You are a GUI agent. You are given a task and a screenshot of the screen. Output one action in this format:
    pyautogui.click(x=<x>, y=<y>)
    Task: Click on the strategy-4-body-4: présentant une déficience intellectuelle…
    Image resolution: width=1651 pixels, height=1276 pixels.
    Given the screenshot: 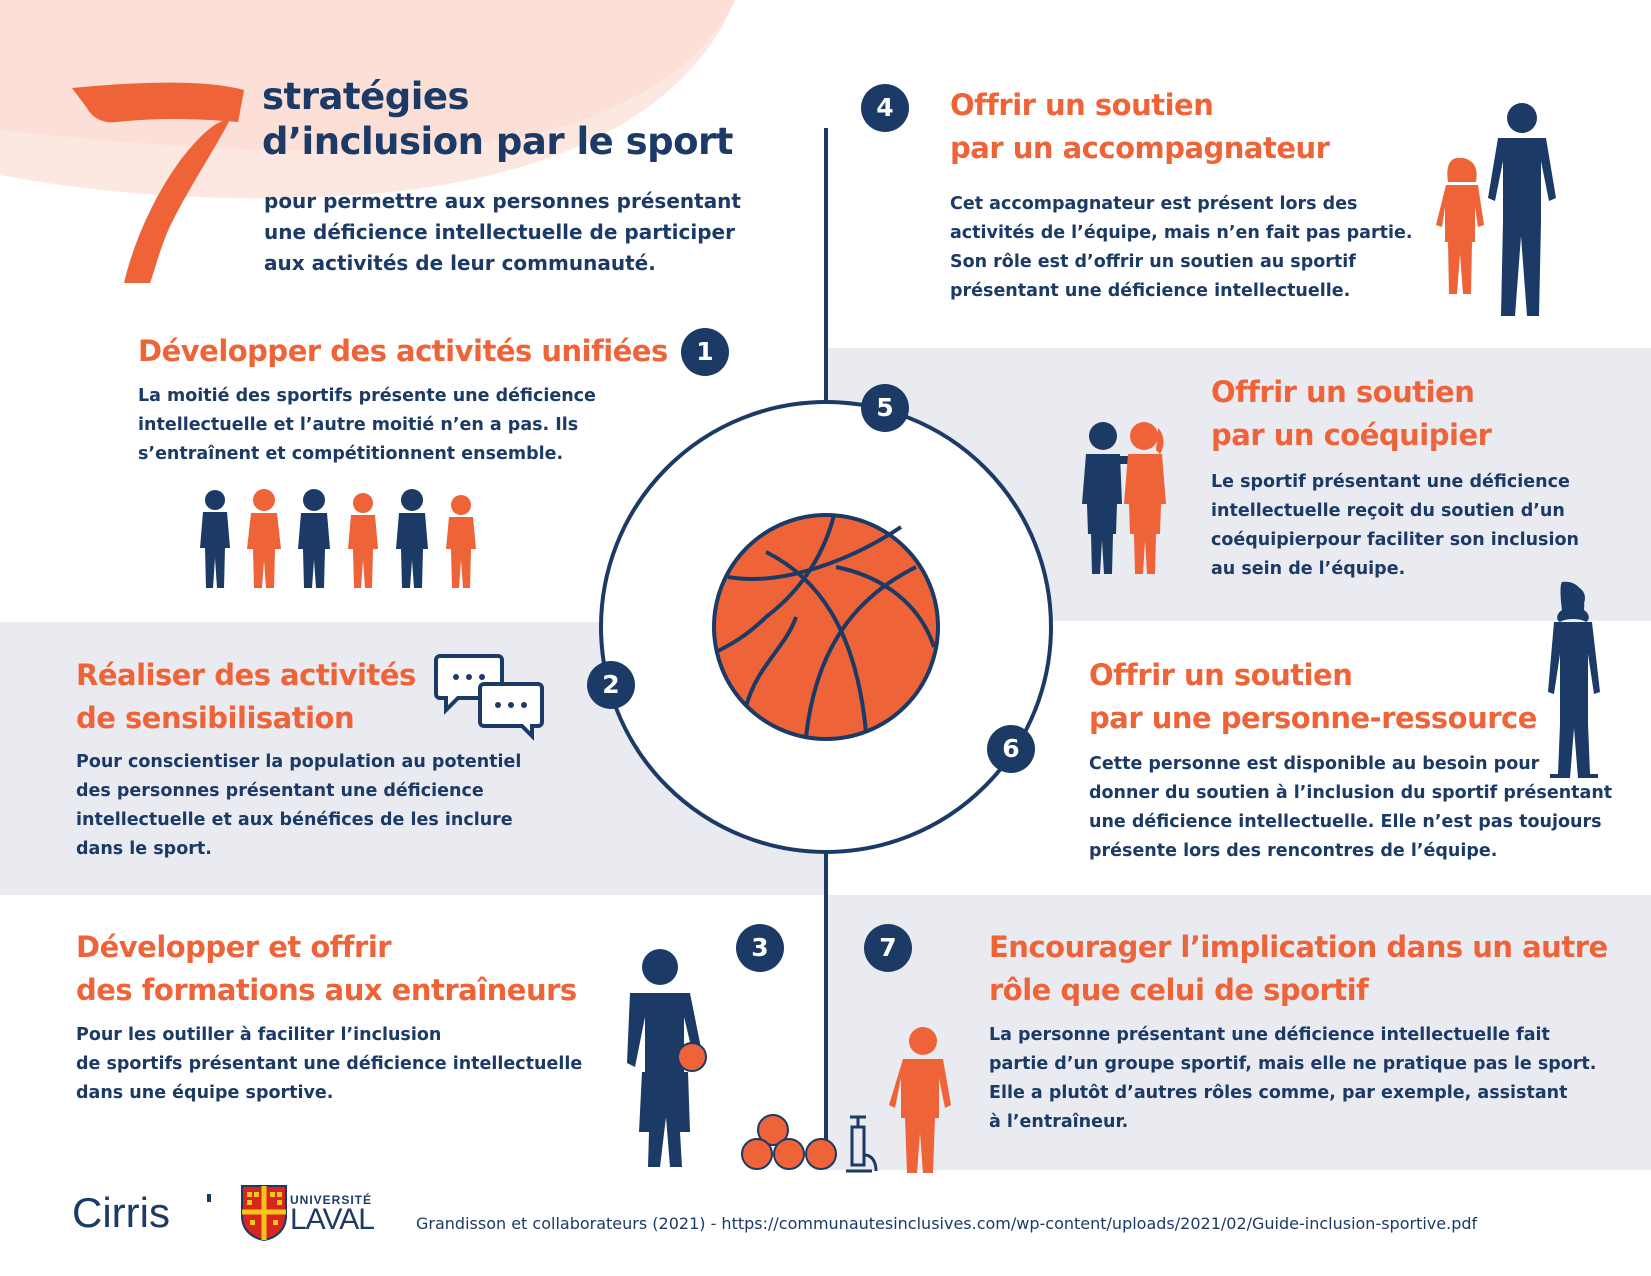 What is the action you would take?
    pyautogui.click(x=1150, y=291)
    